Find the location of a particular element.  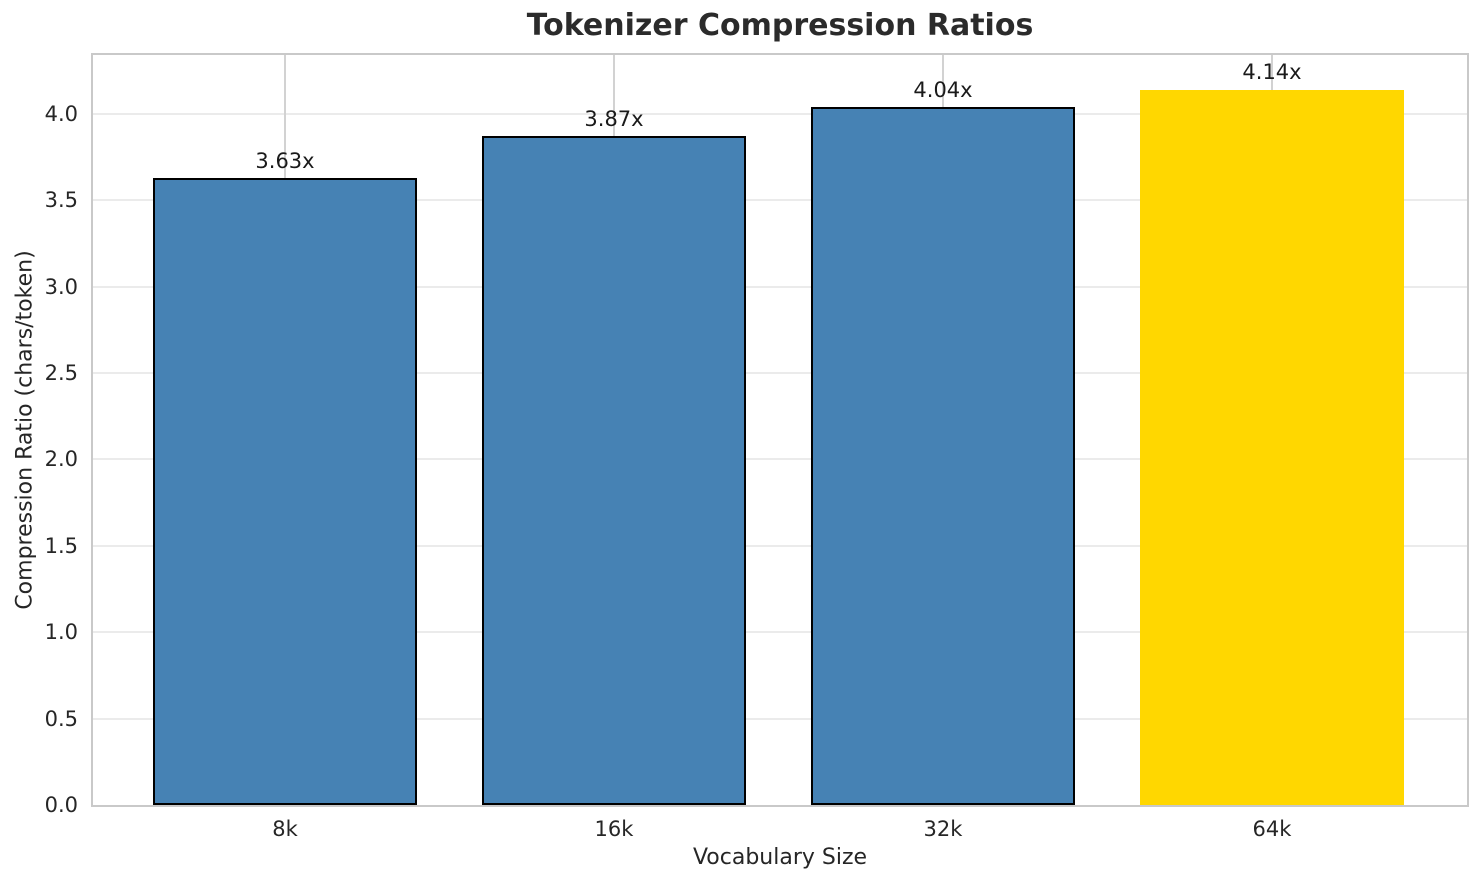

y-tick-label: 4.0 is located at coordinates (61, 113).